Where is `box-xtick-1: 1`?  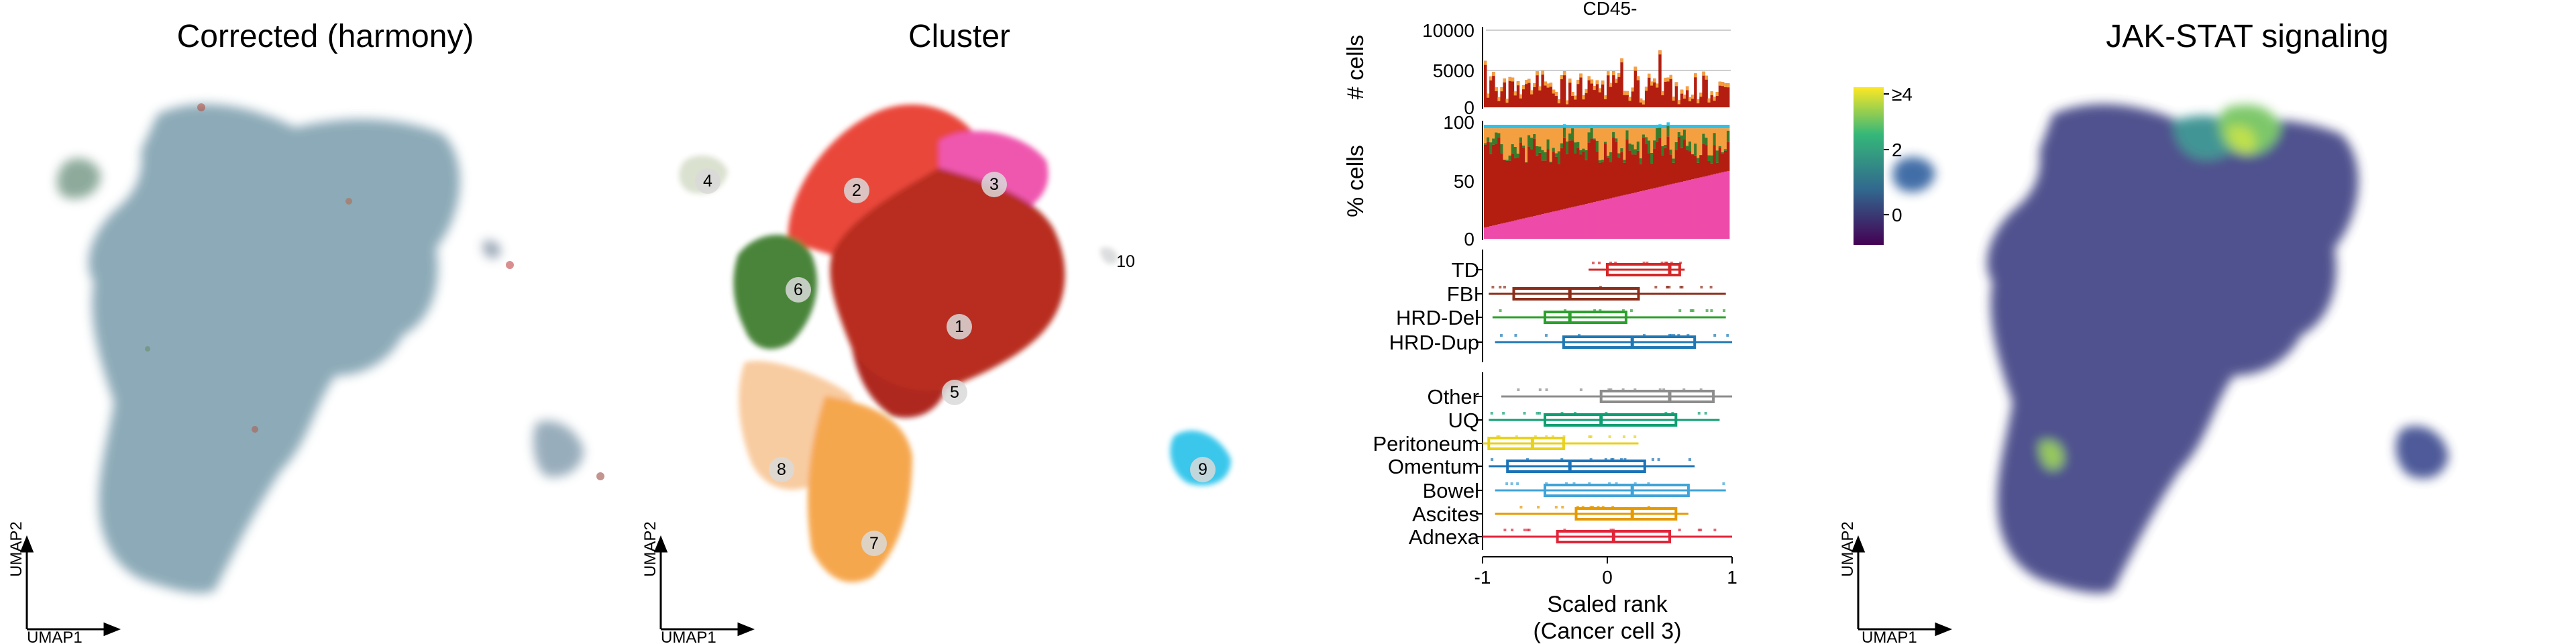
box-xtick-1: 1 is located at coordinates (1732, 577).